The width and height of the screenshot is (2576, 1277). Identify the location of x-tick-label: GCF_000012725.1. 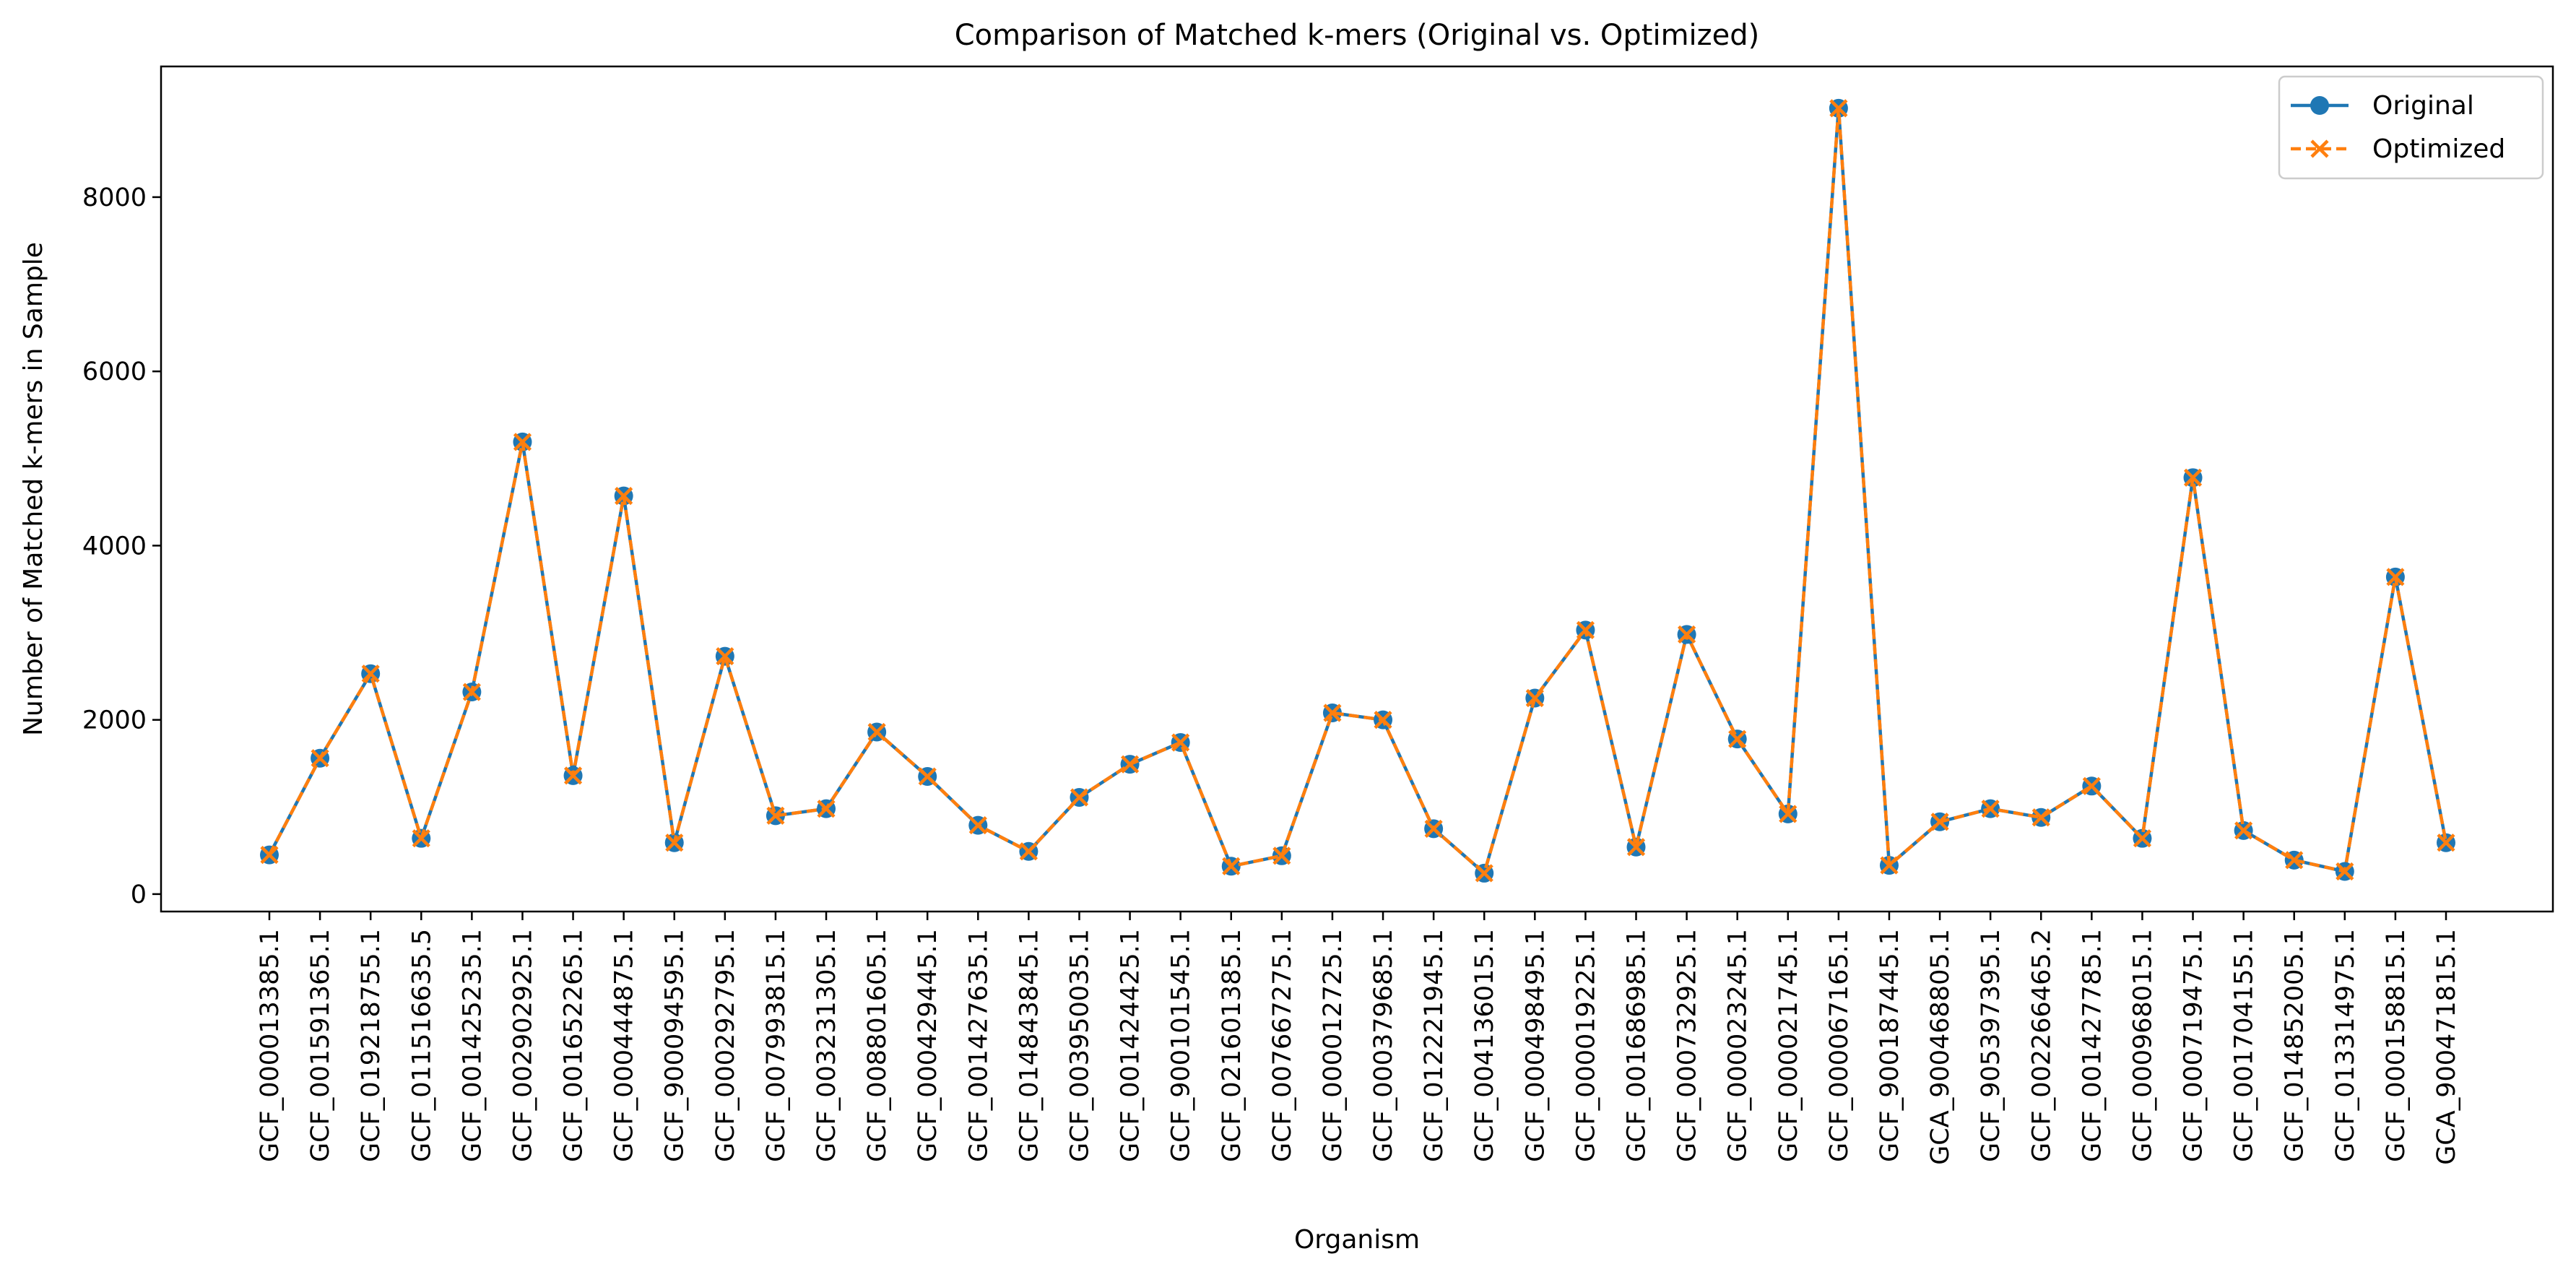
(1333, 1045).